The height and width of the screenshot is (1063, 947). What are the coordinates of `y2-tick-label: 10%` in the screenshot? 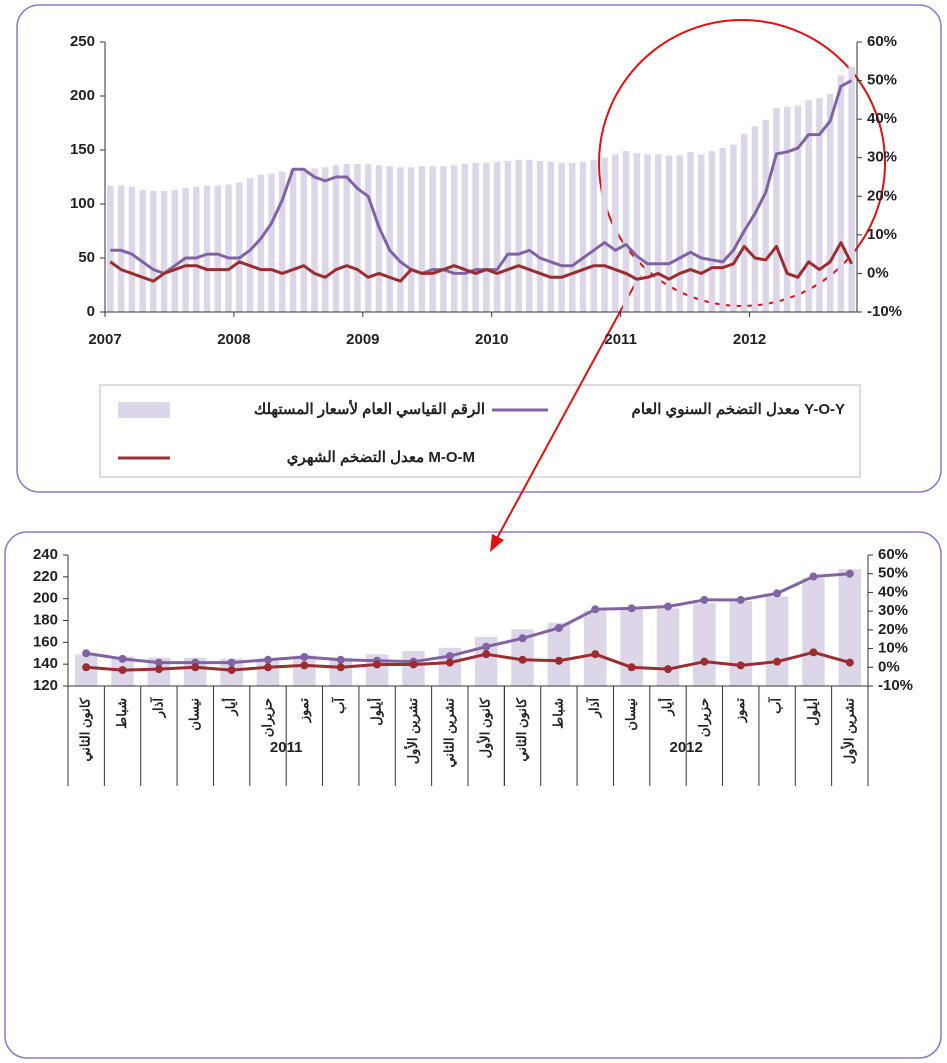 It's located at (882, 234).